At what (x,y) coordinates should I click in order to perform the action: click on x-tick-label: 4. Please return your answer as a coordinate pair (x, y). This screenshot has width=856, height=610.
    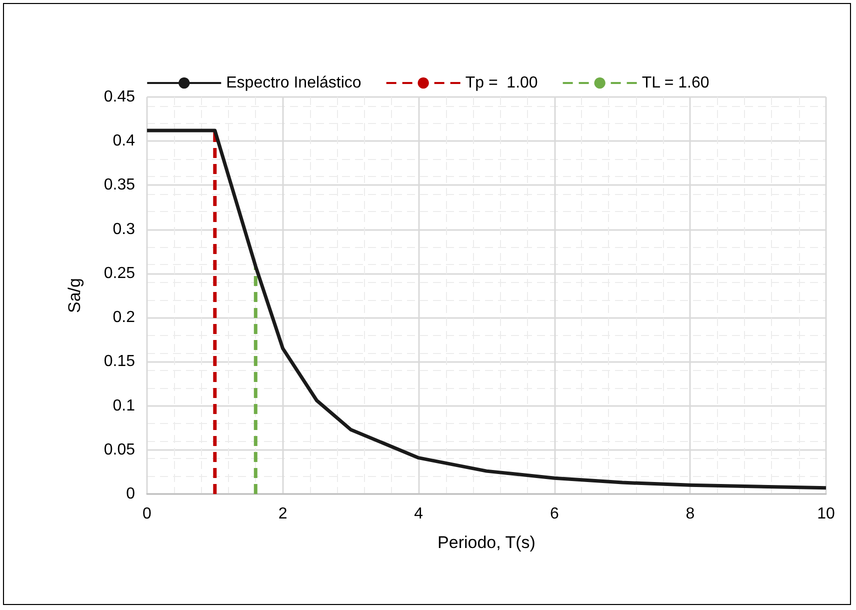
    Looking at the image, I should click on (419, 514).